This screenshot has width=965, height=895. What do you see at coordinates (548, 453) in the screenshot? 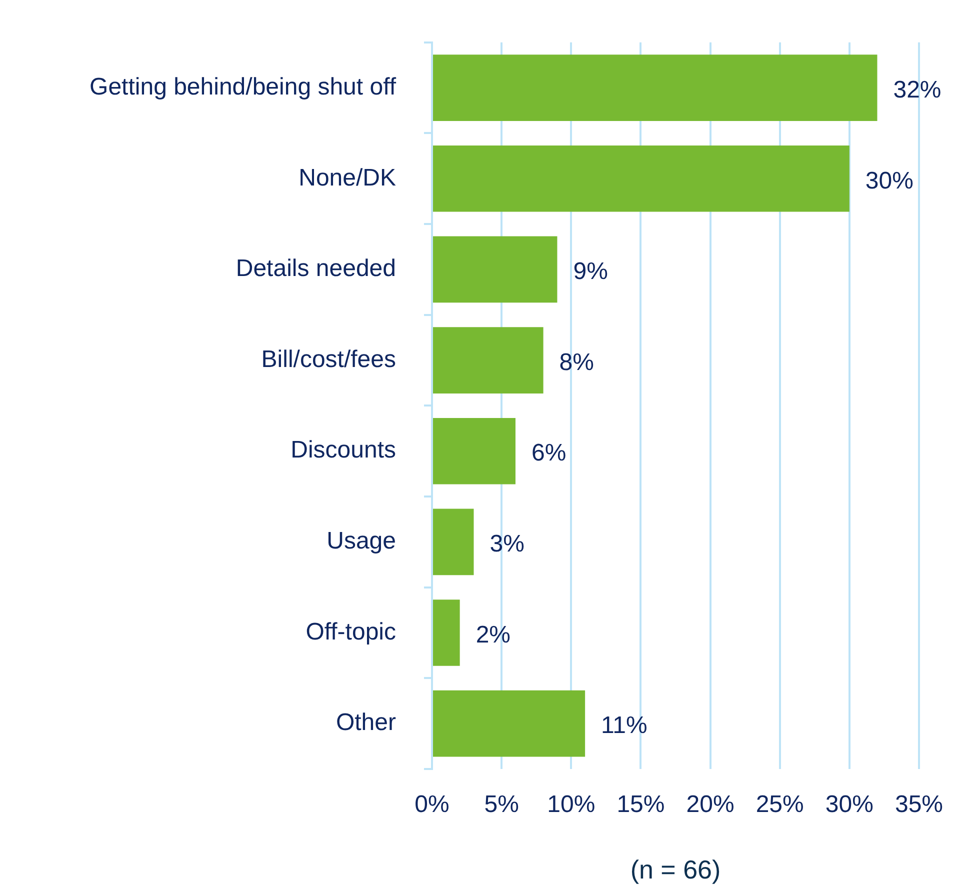
I see `data-label: 6%` at bounding box center [548, 453].